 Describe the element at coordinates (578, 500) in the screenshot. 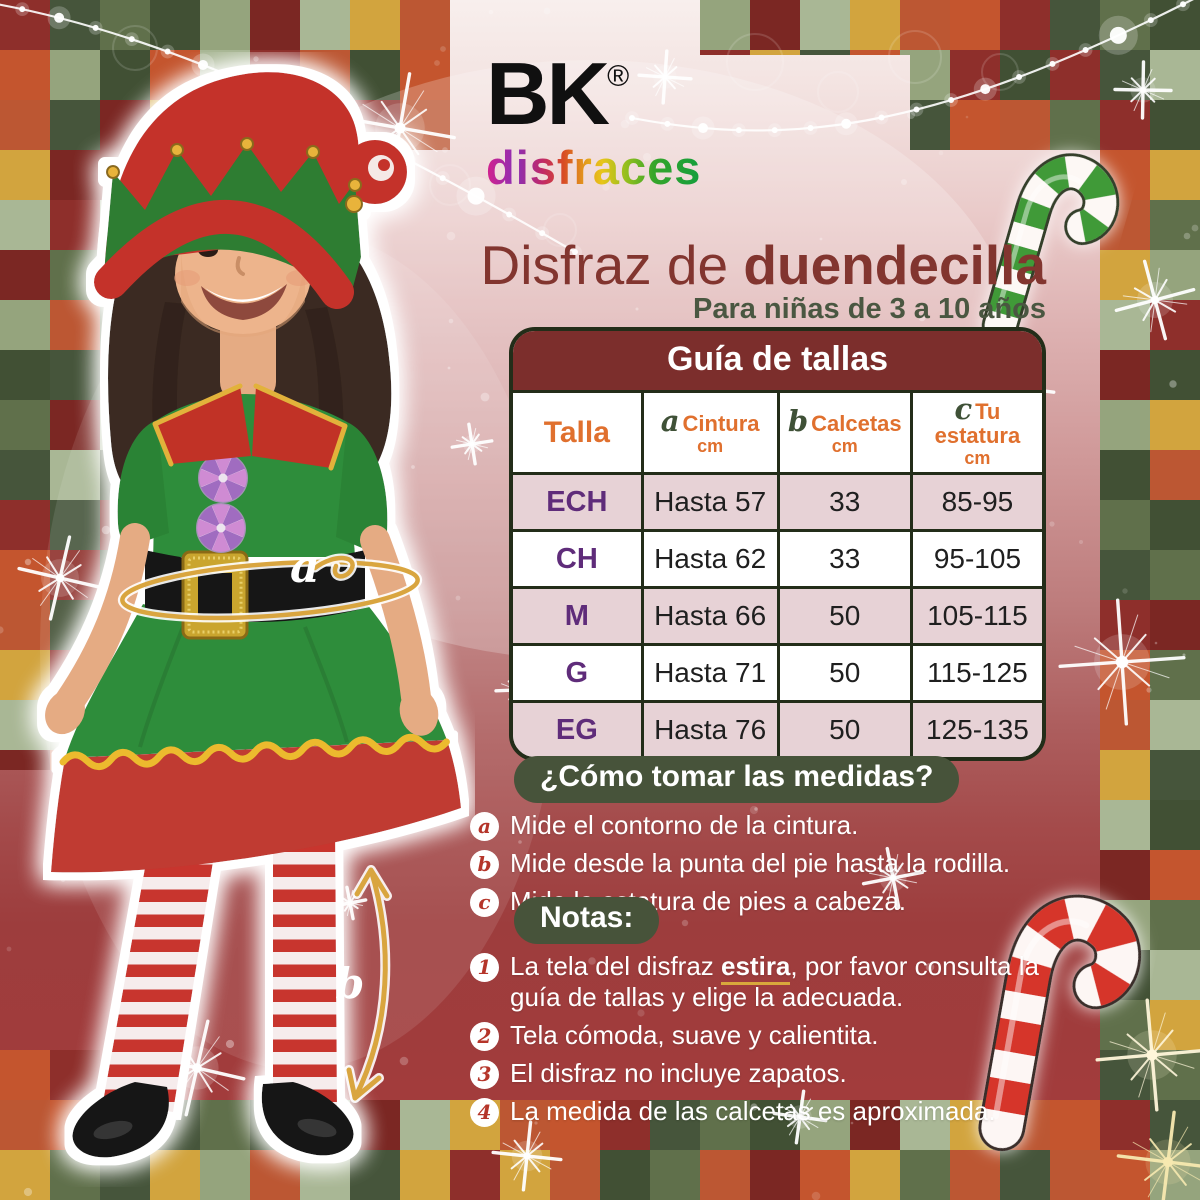

I see `size-cell: ECH` at that location.